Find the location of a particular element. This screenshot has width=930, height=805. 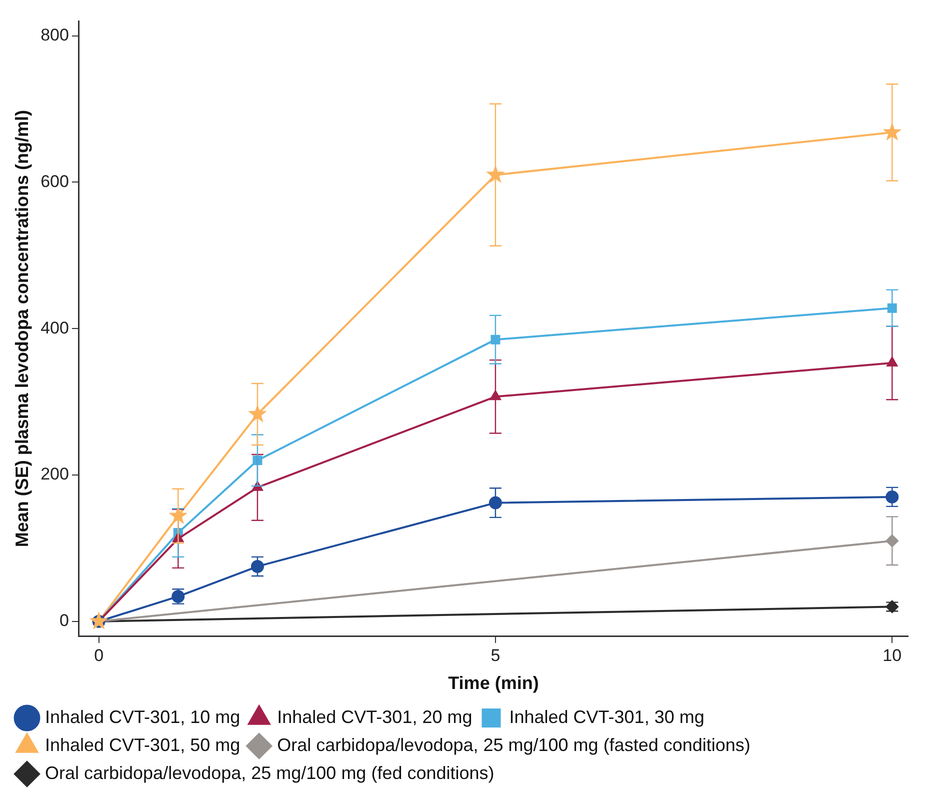

legend-label: Oral carbidopa/levodopa, 25 mg/100 mg (fed conditions) is located at coordinates (269, 772).